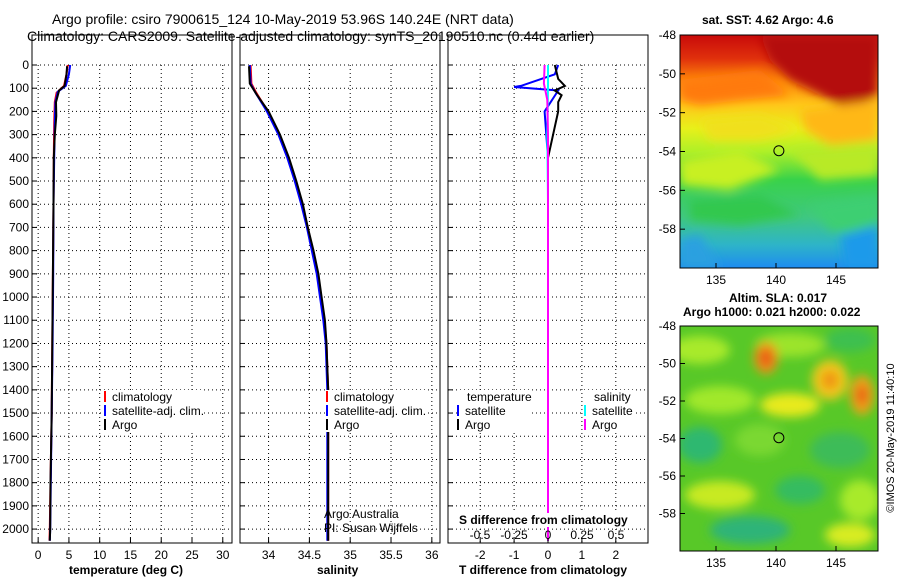 The height and width of the screenshot is (580, 900). Describe the element at coordinates (836, 563) in the screenshot. I see `sla-map-xtick-label: 145` at that location.